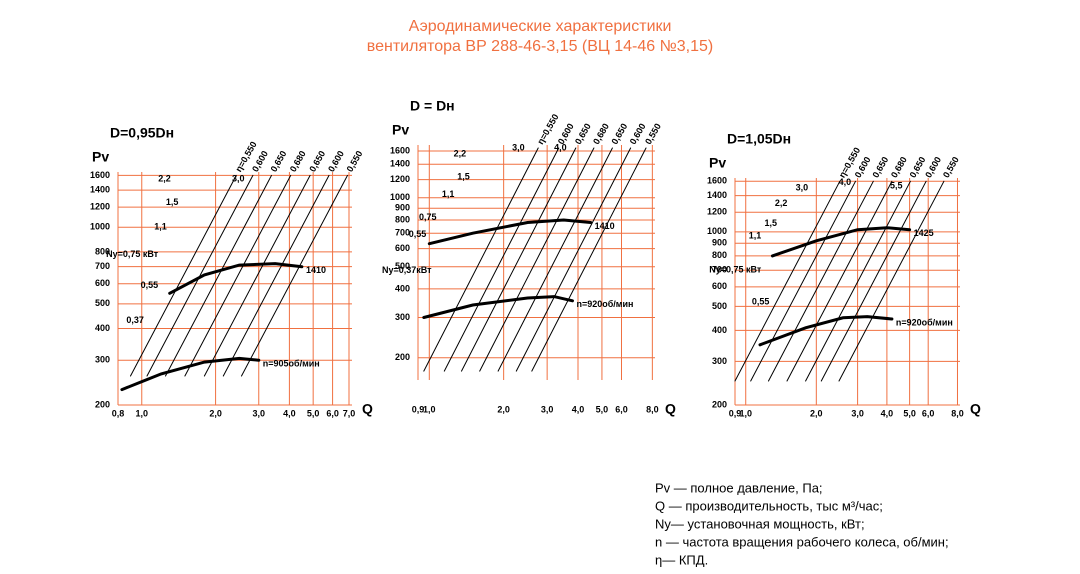 This screenshot has width=1080, height=574. I want to click on chart-title: D=0,95Dн, so click(142, 133).